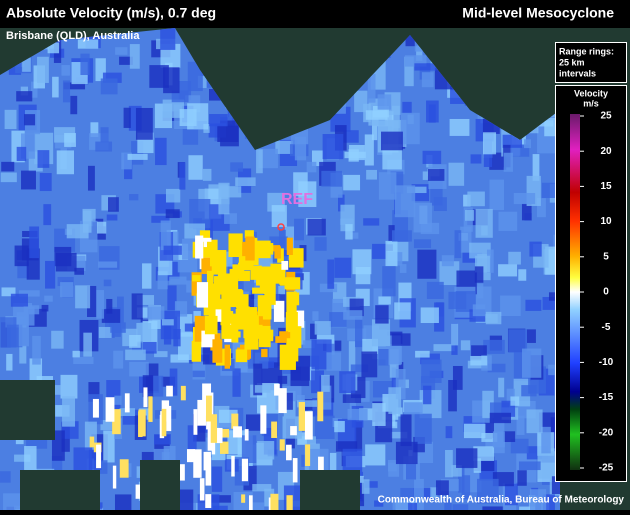  Describe the element at coordinates (591, 284) in the screenshot. I see `legend-box` at that location.